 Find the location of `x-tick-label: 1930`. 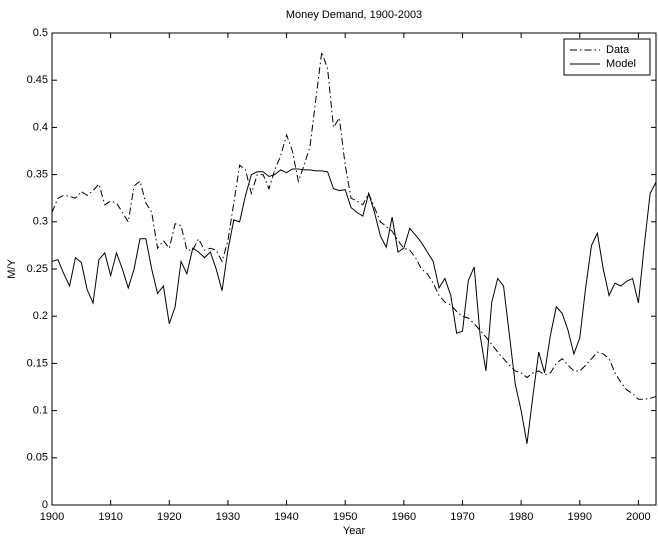

x-tick-label: 1930 is located at coordinates (228, 517).